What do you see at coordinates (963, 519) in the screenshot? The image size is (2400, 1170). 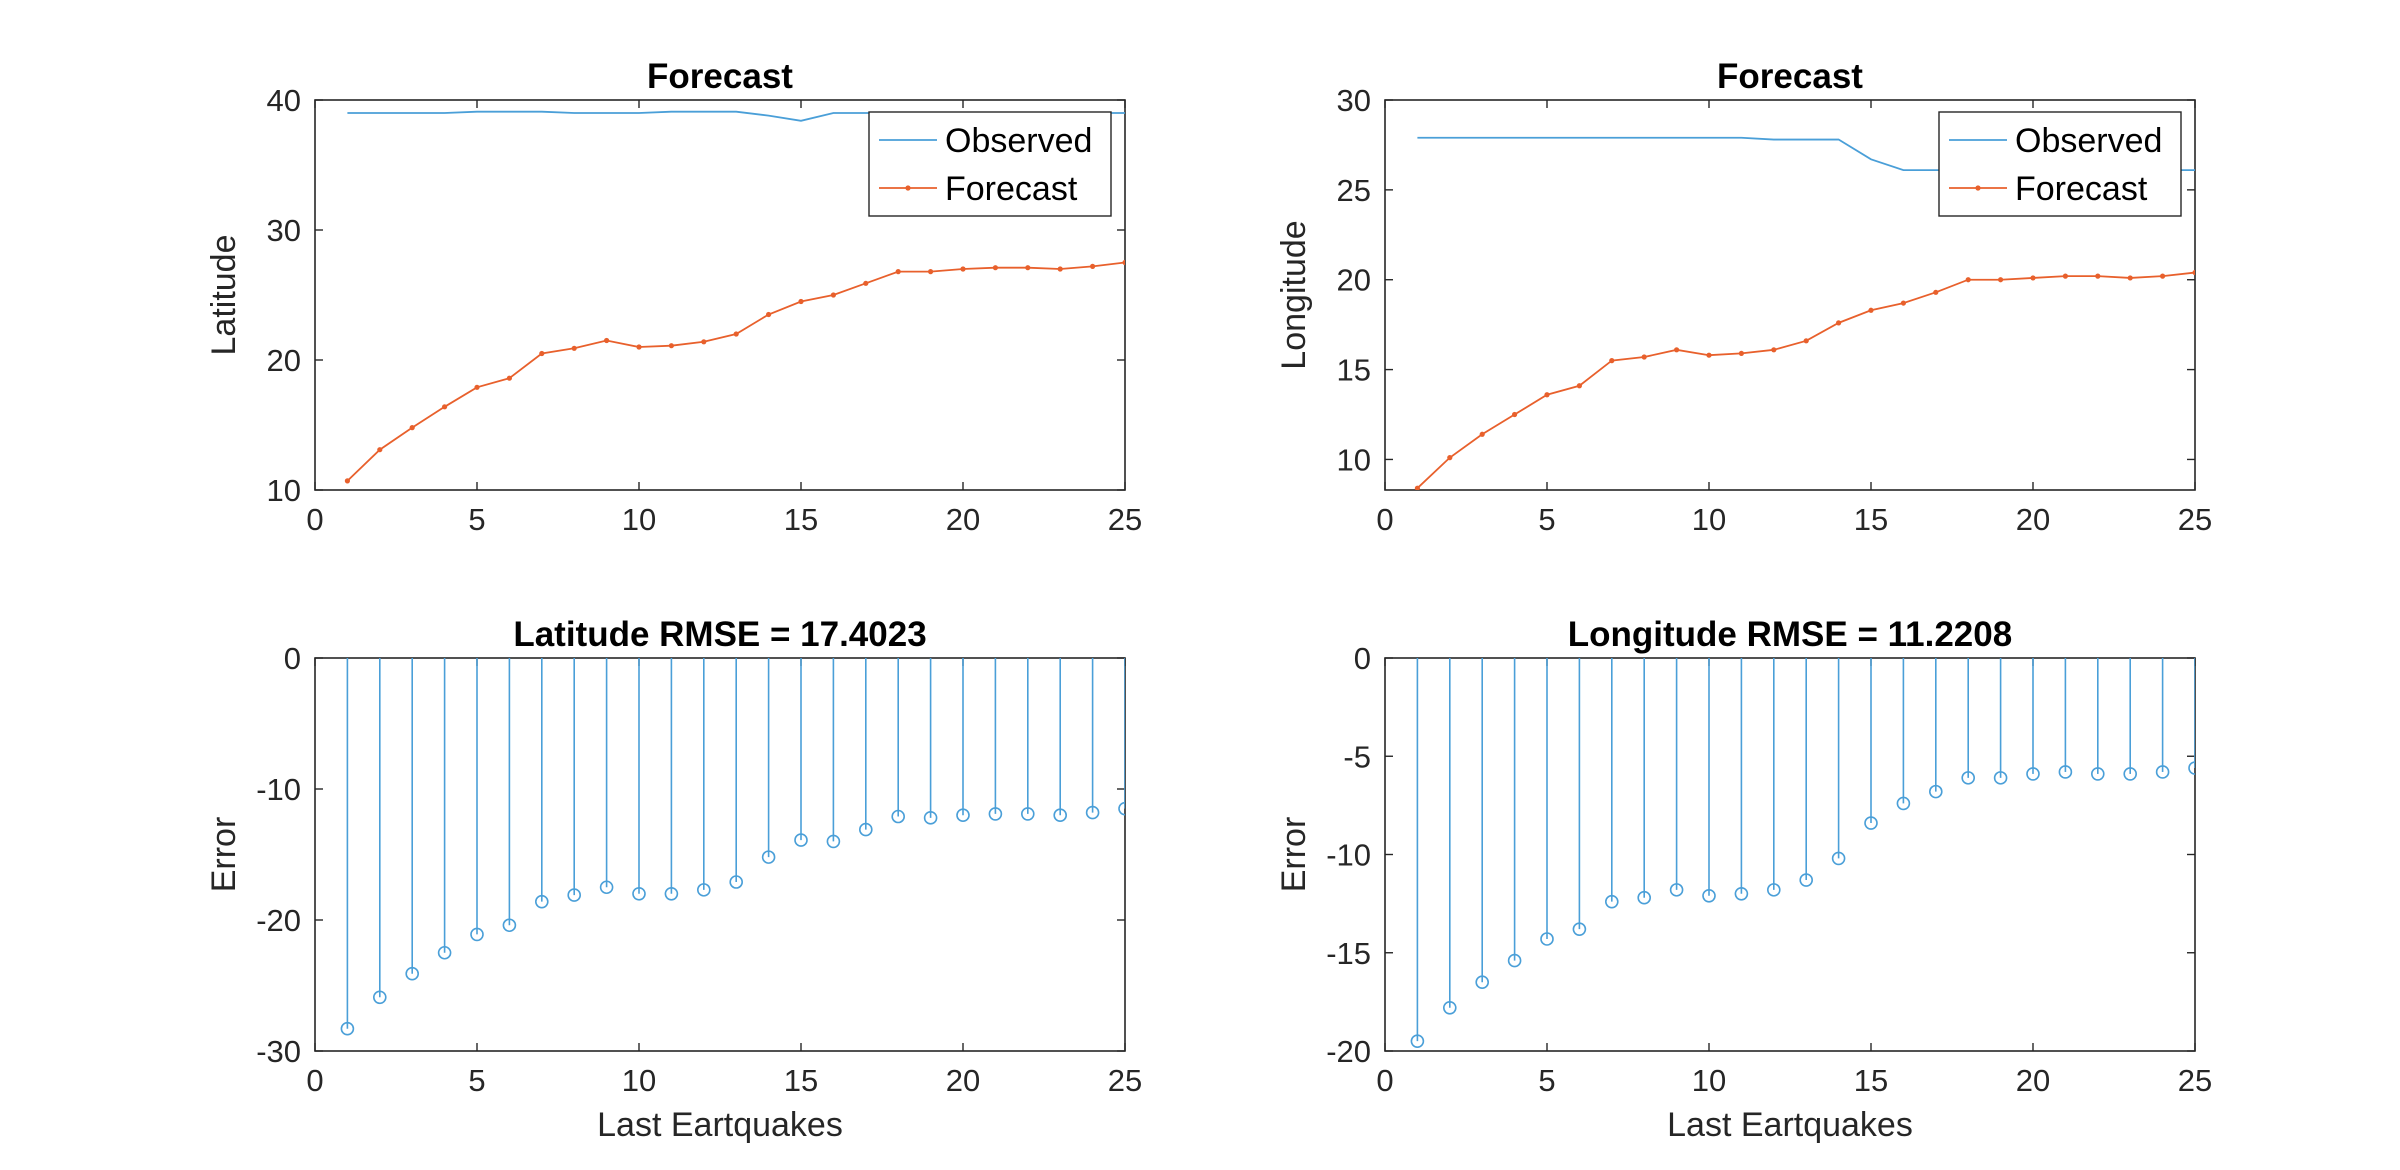 I see `latitude-forecast-x-tick-label: 20` at bounding box center [963, 519].